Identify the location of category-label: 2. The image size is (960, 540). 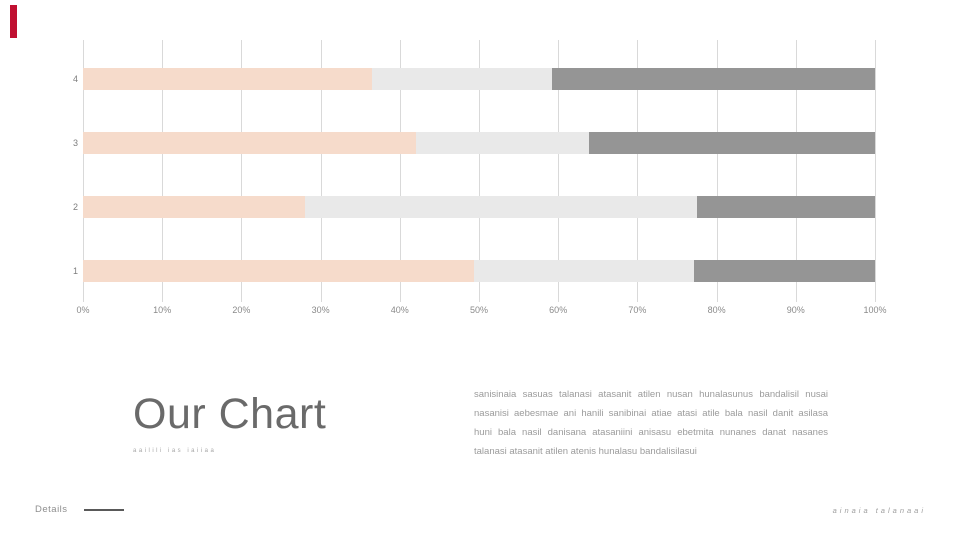
(75, 207).